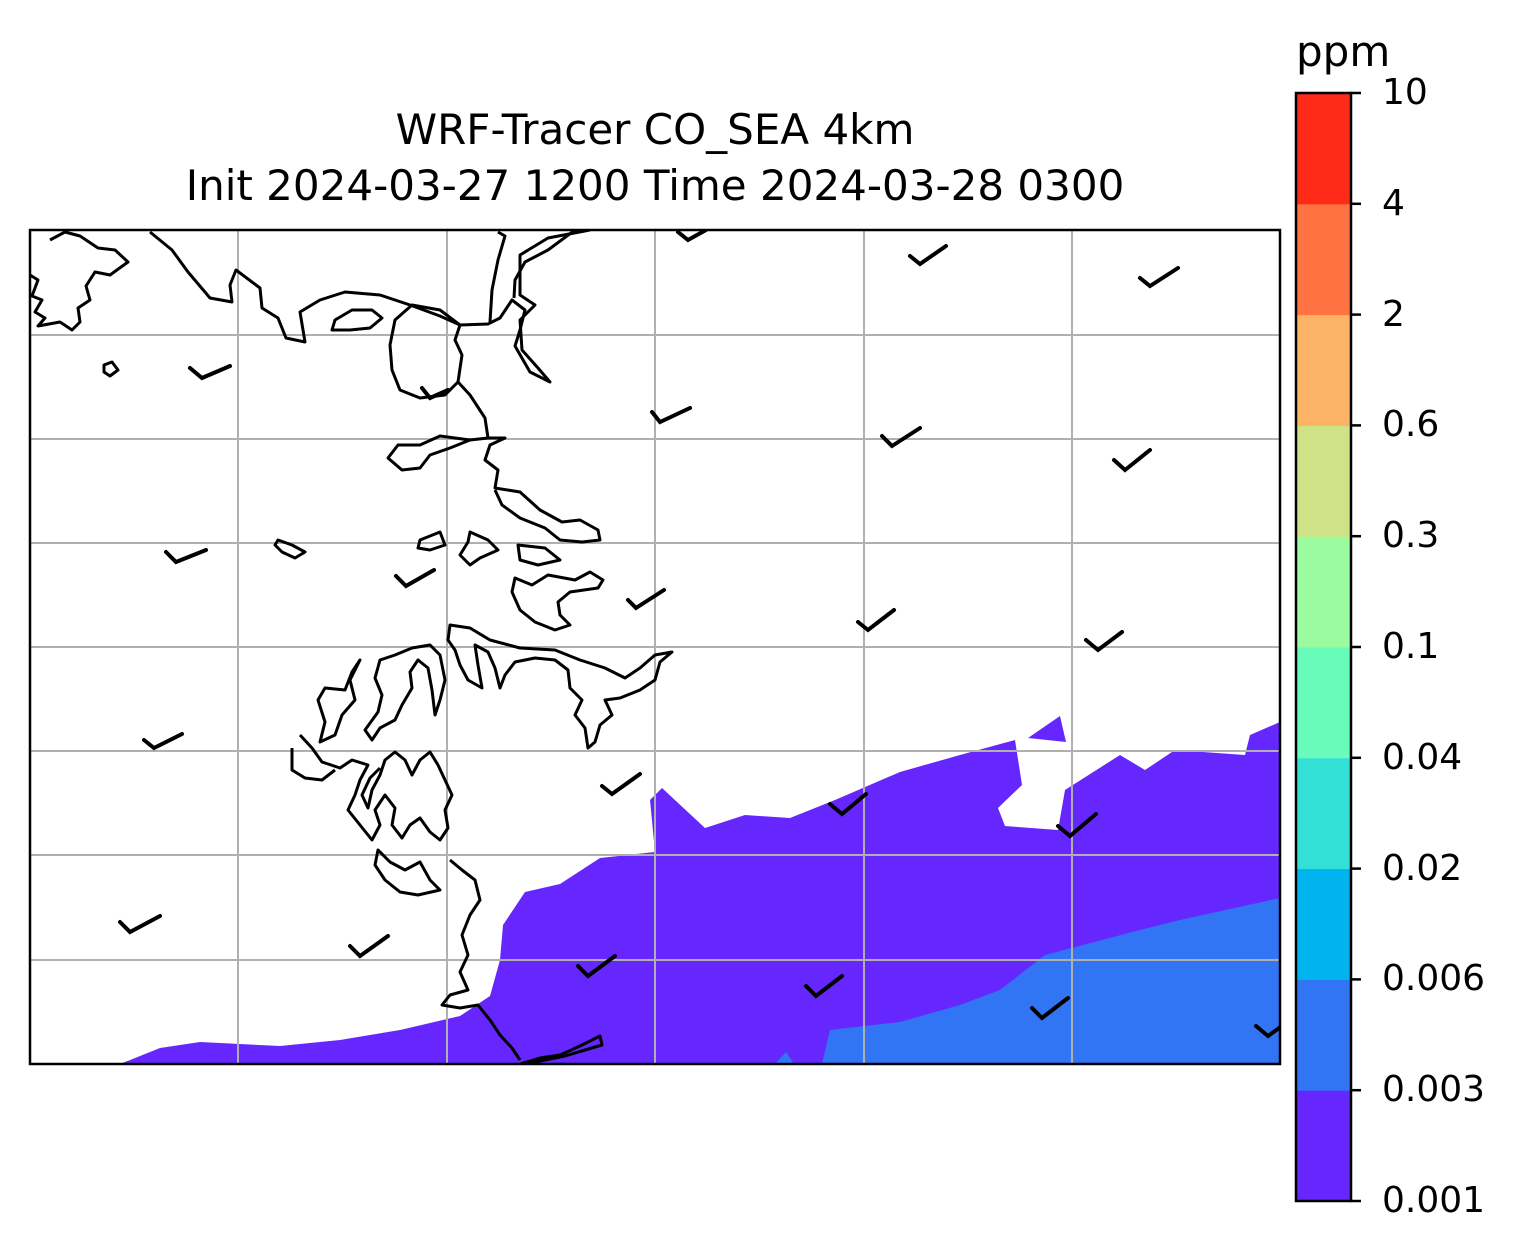 Image resolution: width=1528 pixels, height=1256 pixels. What do you see at coordinates (975, 1028) in the screenshot?
I see `tracer-fill-mid-cell` at bounding box center [975, 1028].